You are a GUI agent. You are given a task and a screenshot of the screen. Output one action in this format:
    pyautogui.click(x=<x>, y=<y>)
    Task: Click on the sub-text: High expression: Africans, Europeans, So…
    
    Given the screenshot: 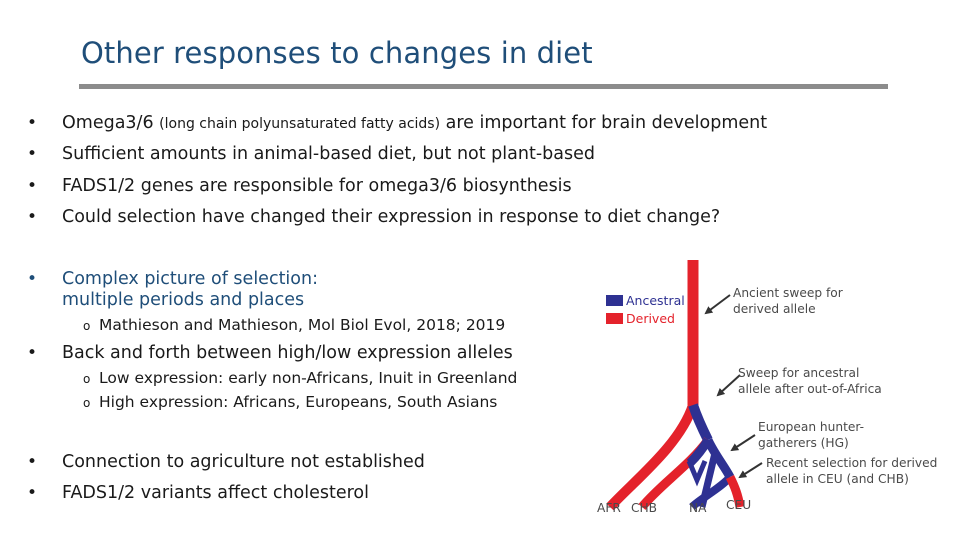 What is the action you would take?
    pyautogui.click(x=298, y=402)
    